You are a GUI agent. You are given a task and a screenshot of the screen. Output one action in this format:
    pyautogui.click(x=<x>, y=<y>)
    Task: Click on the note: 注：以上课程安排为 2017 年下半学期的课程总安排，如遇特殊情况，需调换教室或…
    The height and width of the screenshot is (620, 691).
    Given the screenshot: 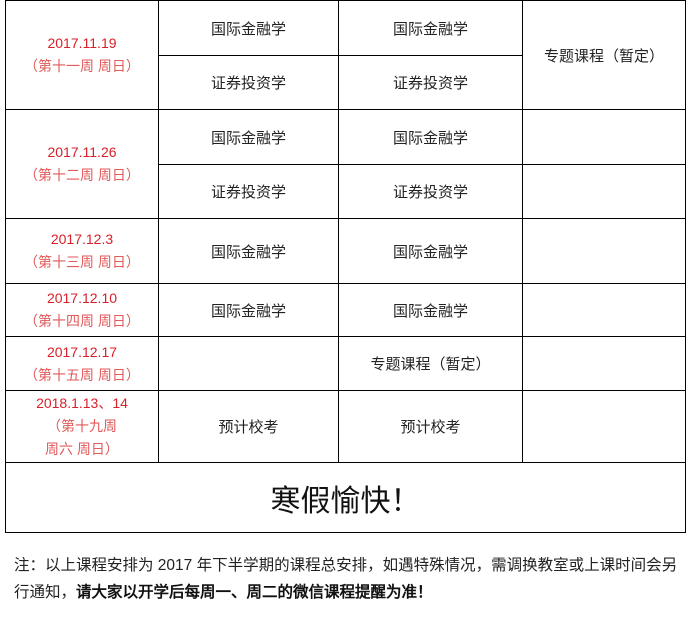 What is the action you would take?
    pyautogui.click(x=346, y=579)
    